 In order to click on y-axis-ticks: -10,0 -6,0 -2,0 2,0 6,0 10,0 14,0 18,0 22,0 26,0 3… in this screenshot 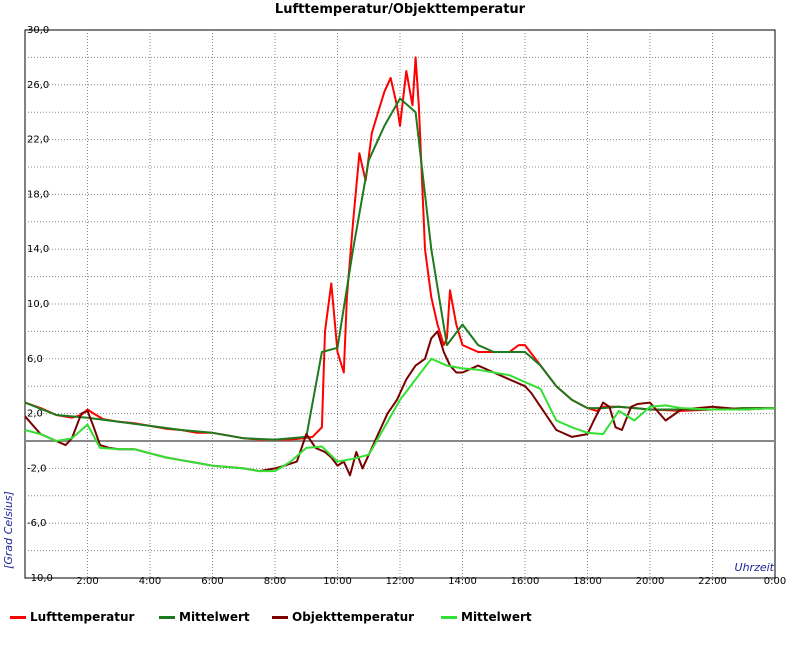, I will do `click(40, 304)`.